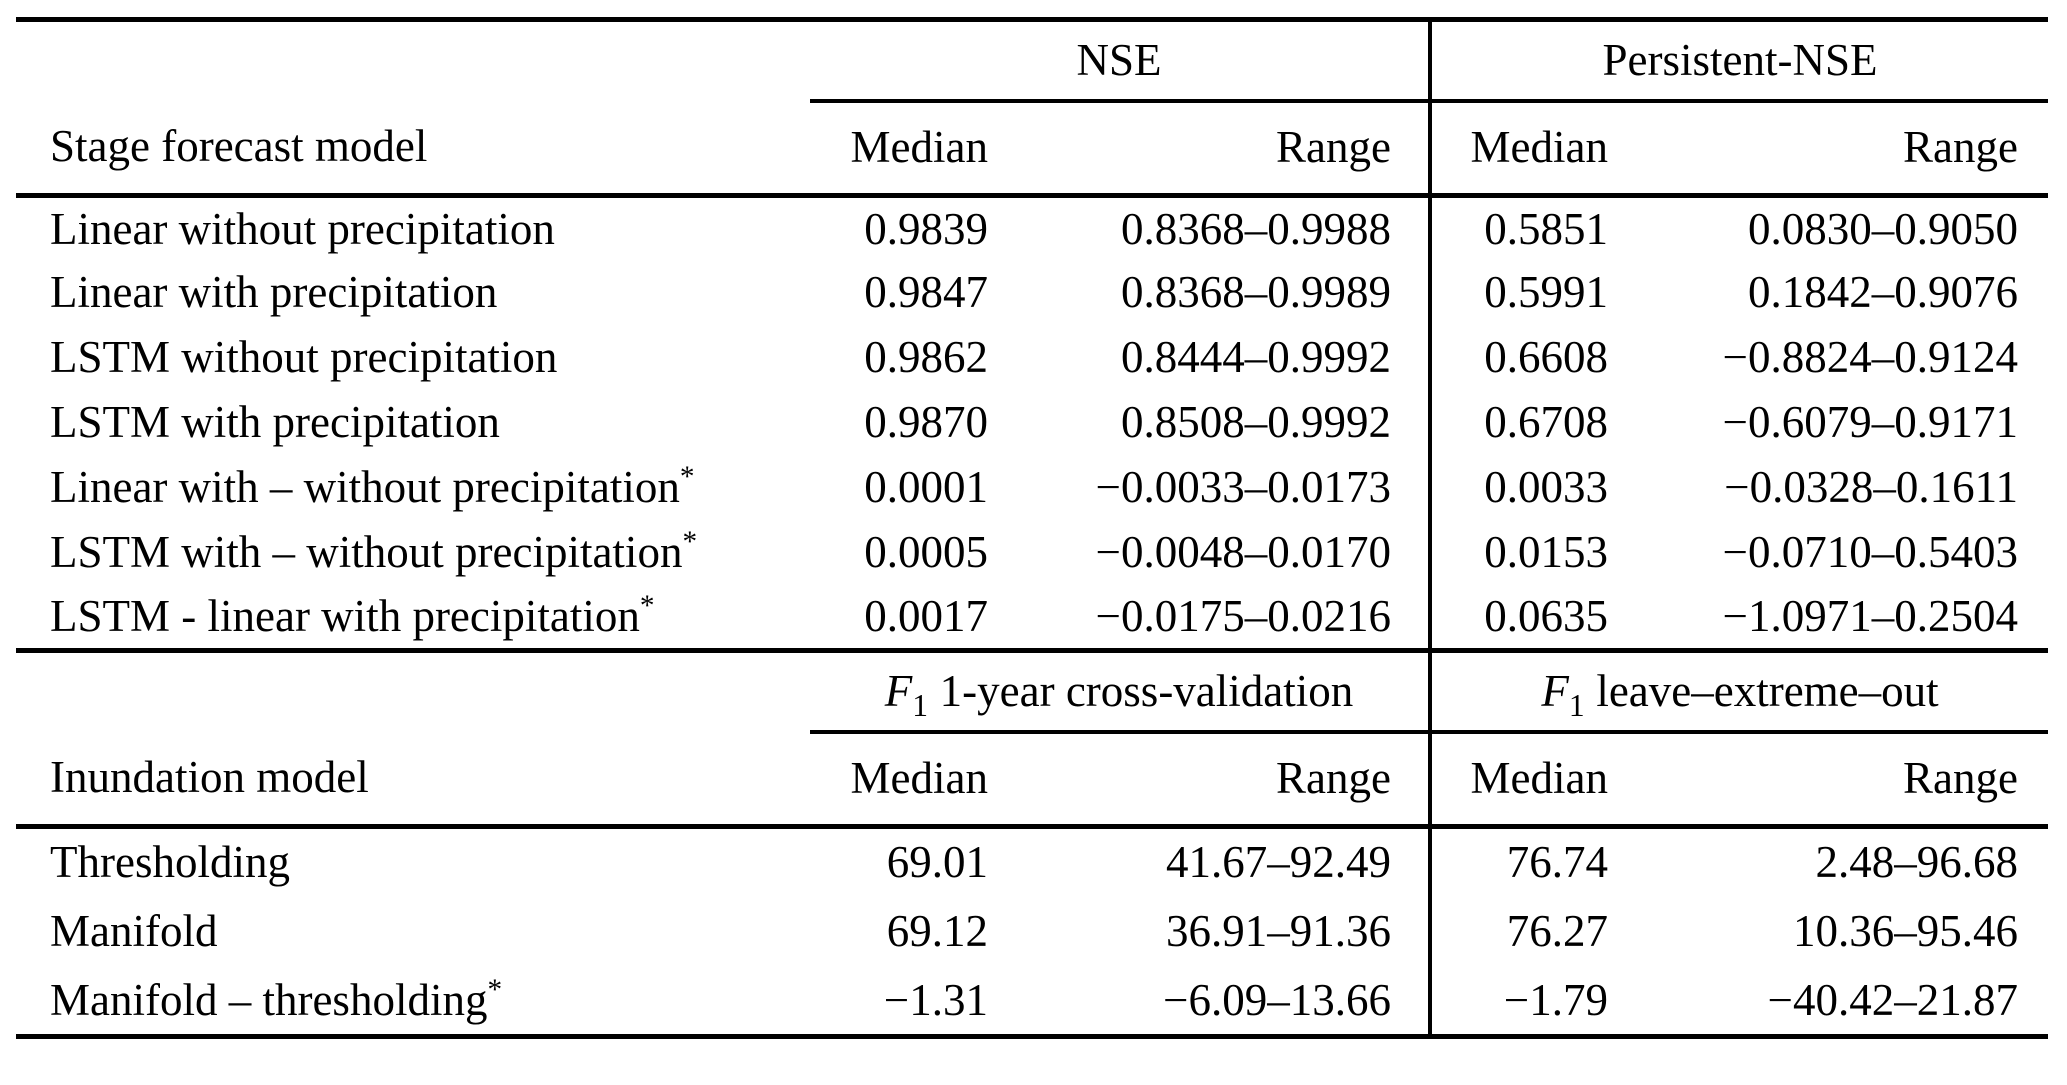  I want to click on cell-nse-range: −0.0048–0.0170, so click(1221, 553).